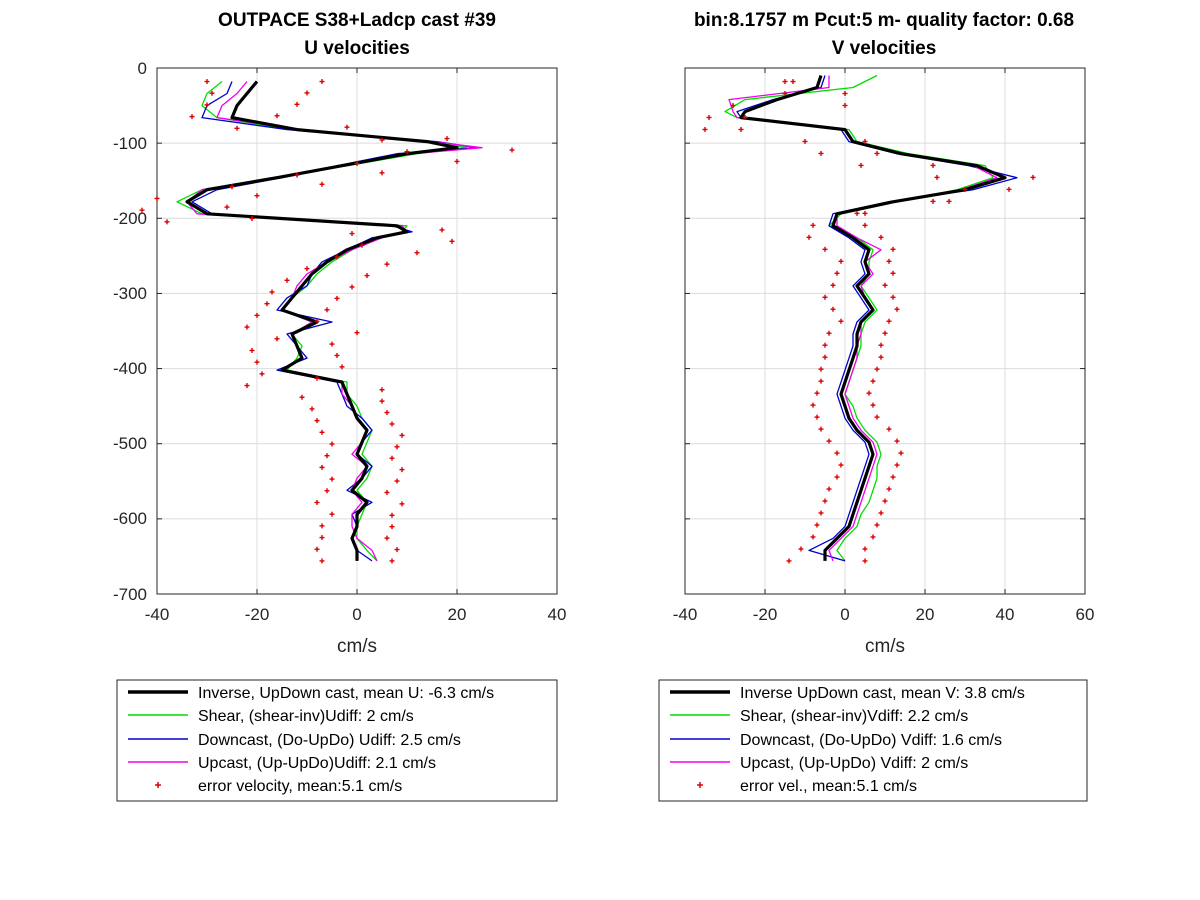 The width and height of the screenshot is (1200, 900). I want to click on u-legend-label-inverse: Inverse, UpDown cast, mean U: -6.3 cm/s, so click(346, 693).